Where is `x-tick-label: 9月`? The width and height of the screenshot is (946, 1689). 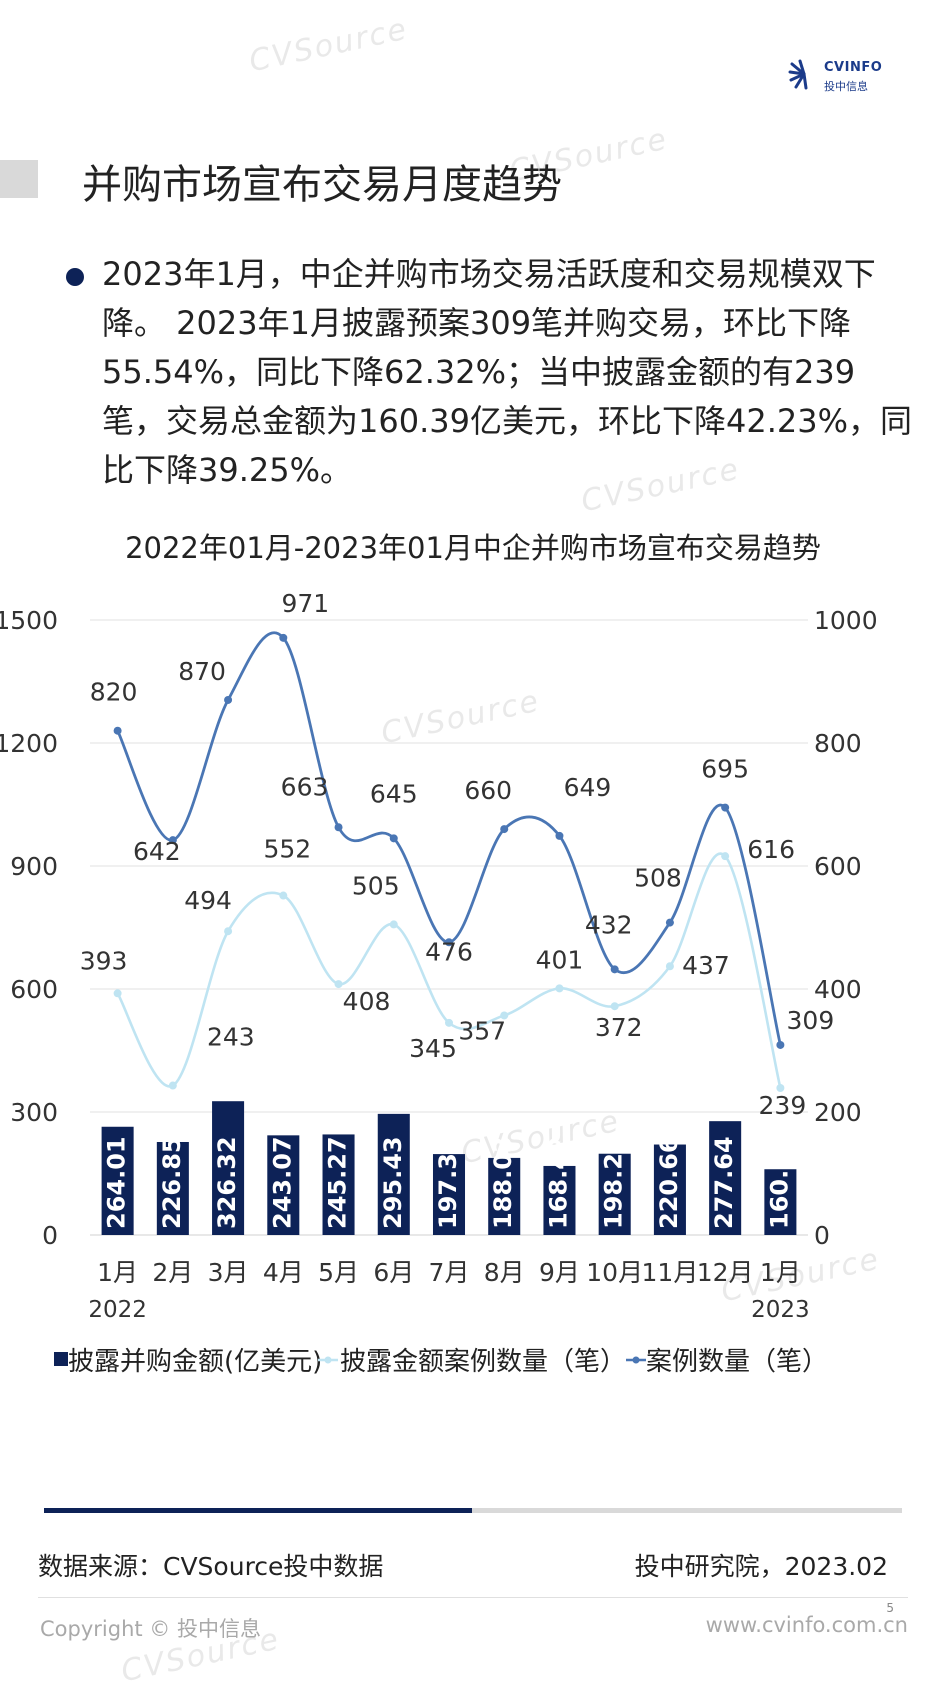 x-tick-label: 9月 is located at coordinates (559, 1272).